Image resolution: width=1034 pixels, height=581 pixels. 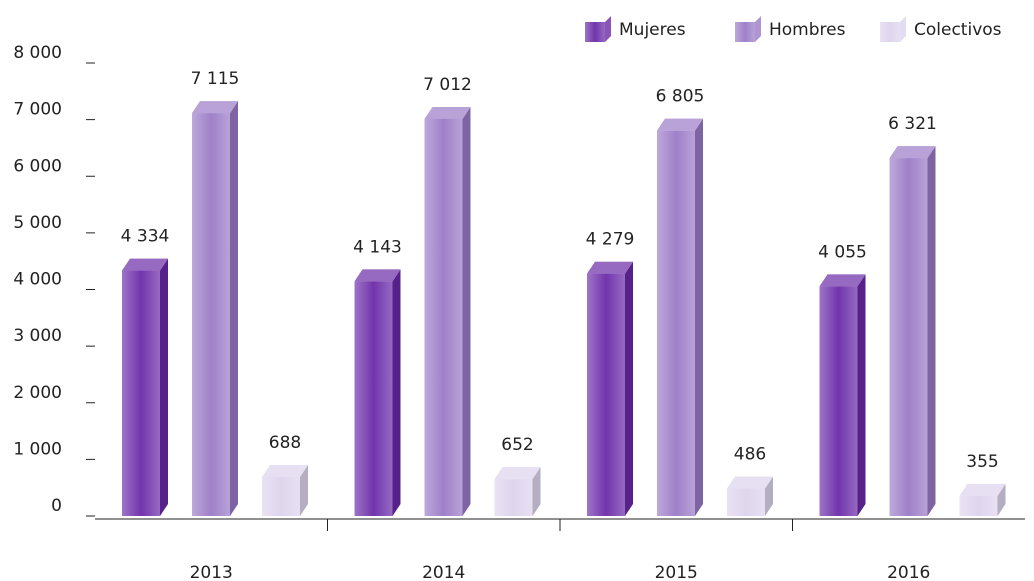 I want to click on x-tick-label: 2014, so click(x=443, y=572).